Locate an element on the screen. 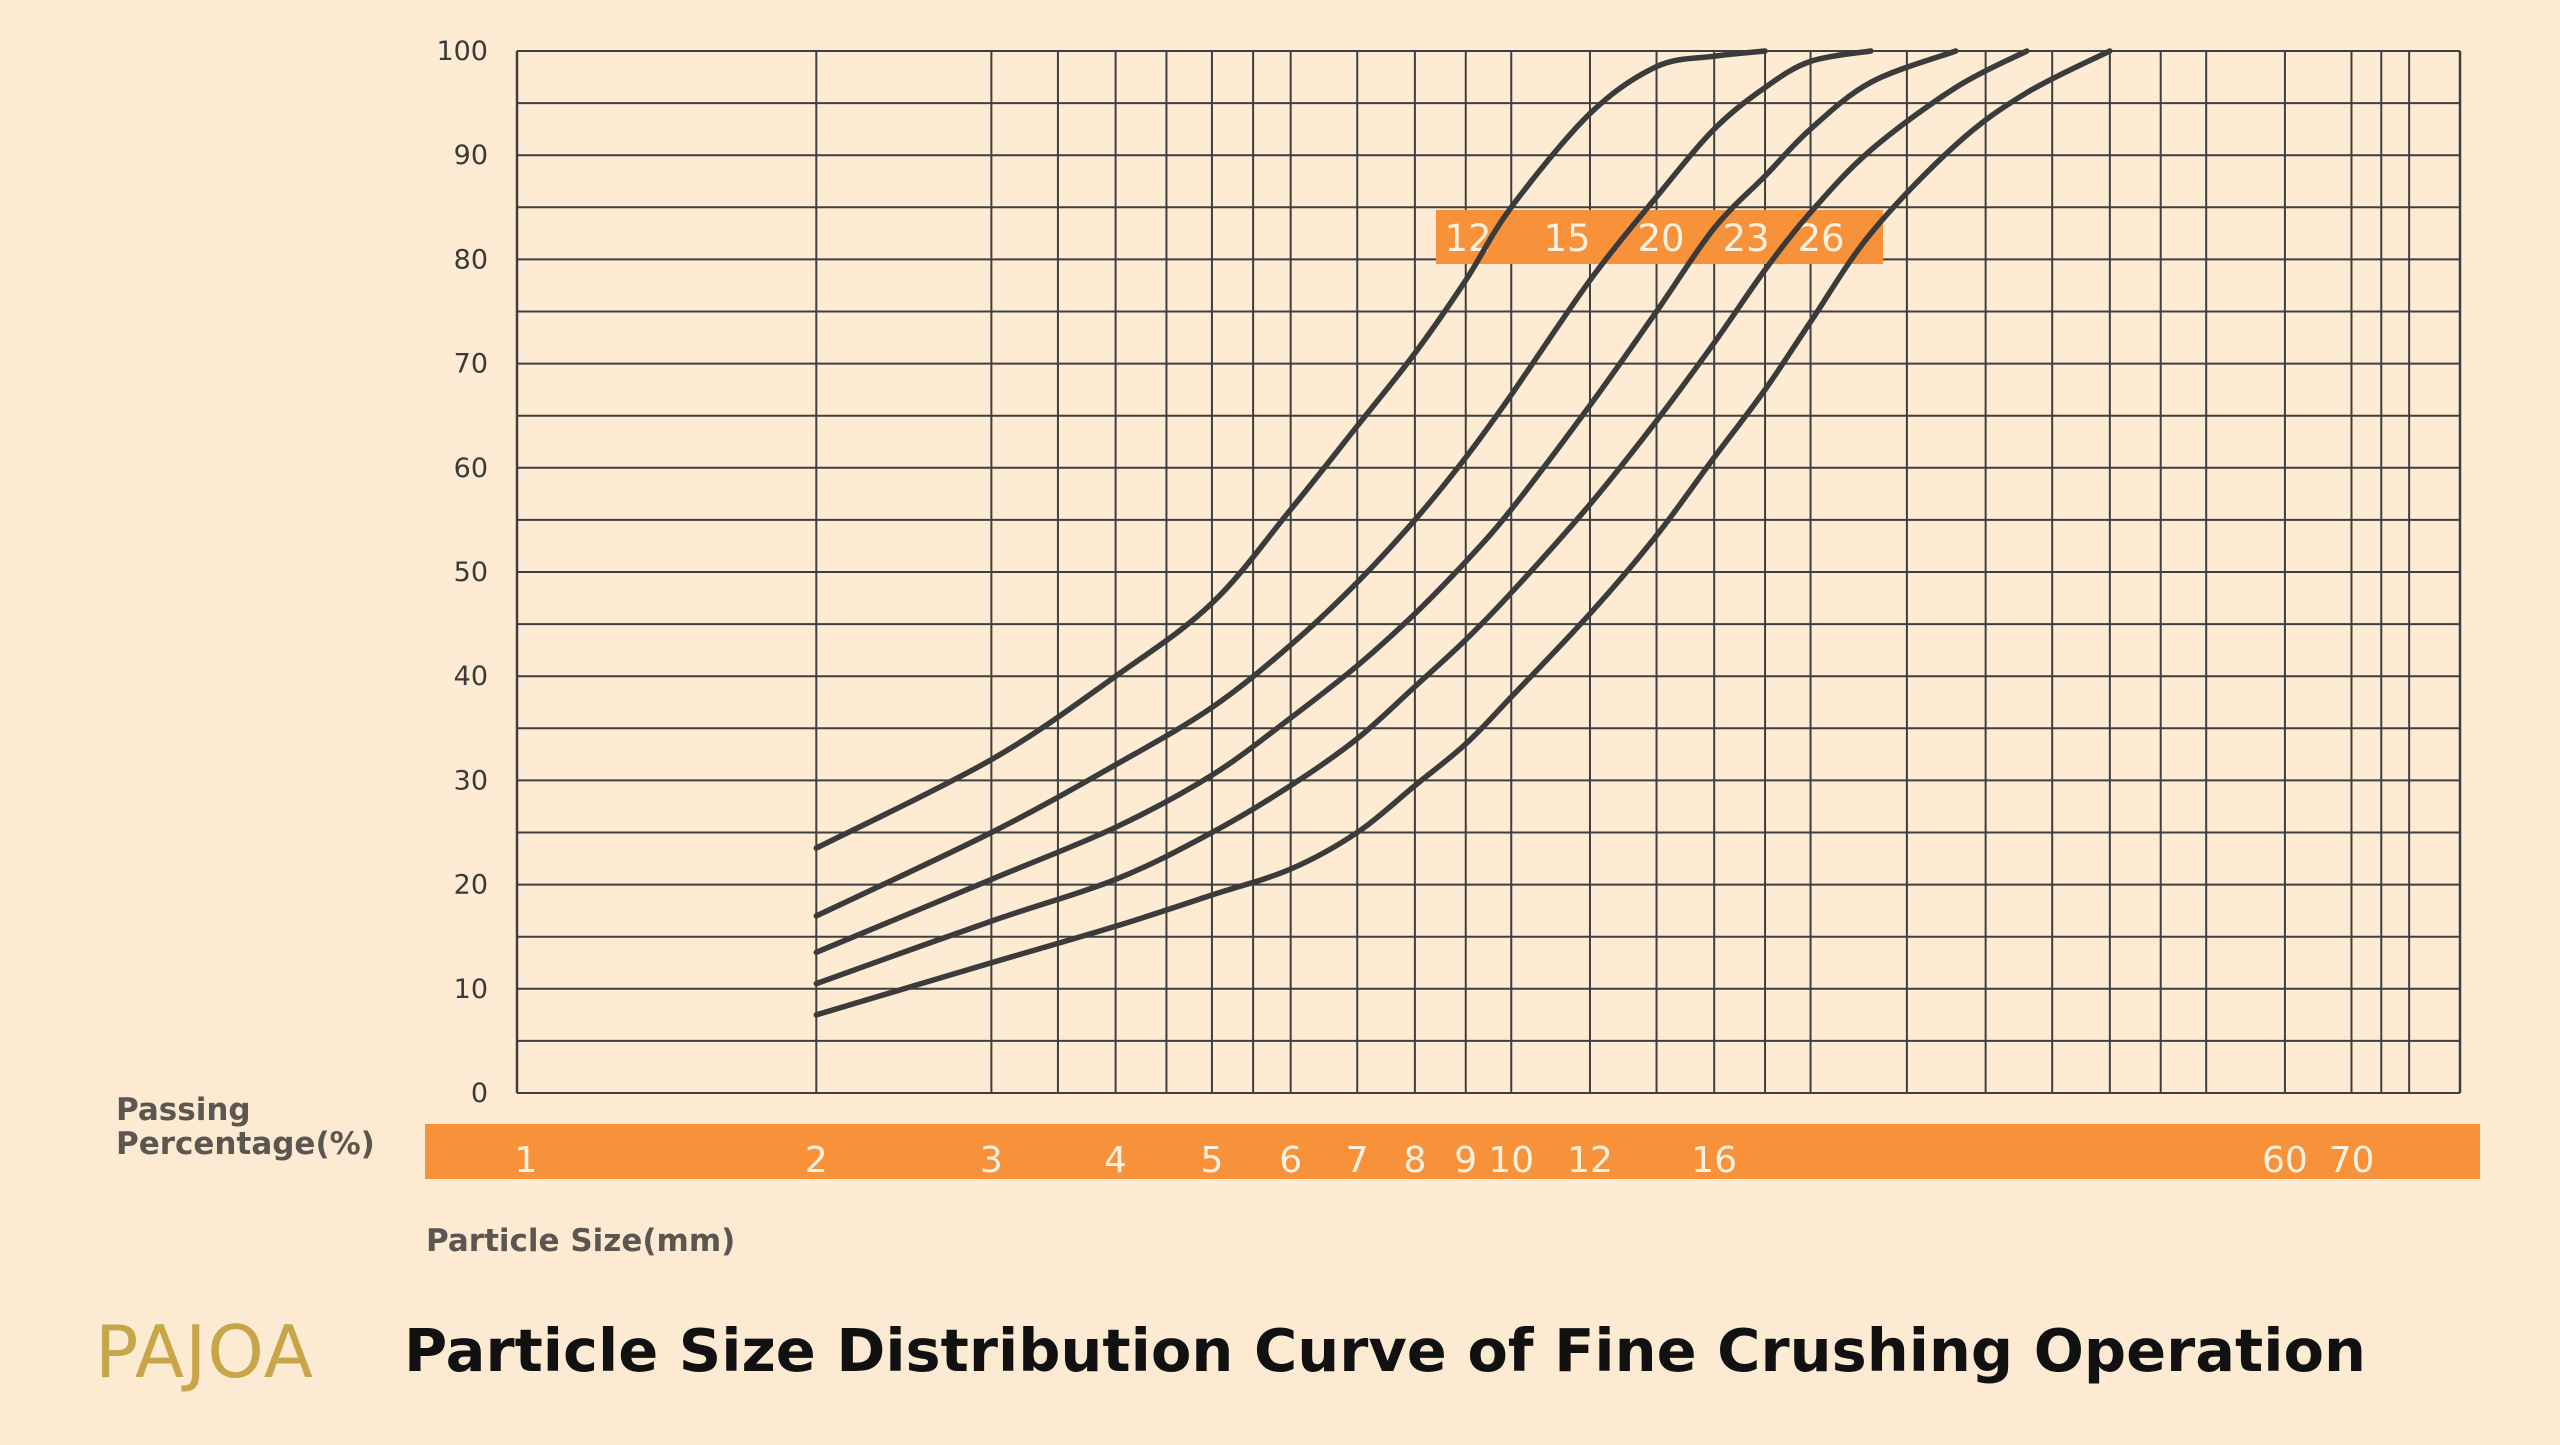 The height and width of the screenshot is (1445, 2560). x-tick-label: 16 is located at coordinates (1714, 1160).